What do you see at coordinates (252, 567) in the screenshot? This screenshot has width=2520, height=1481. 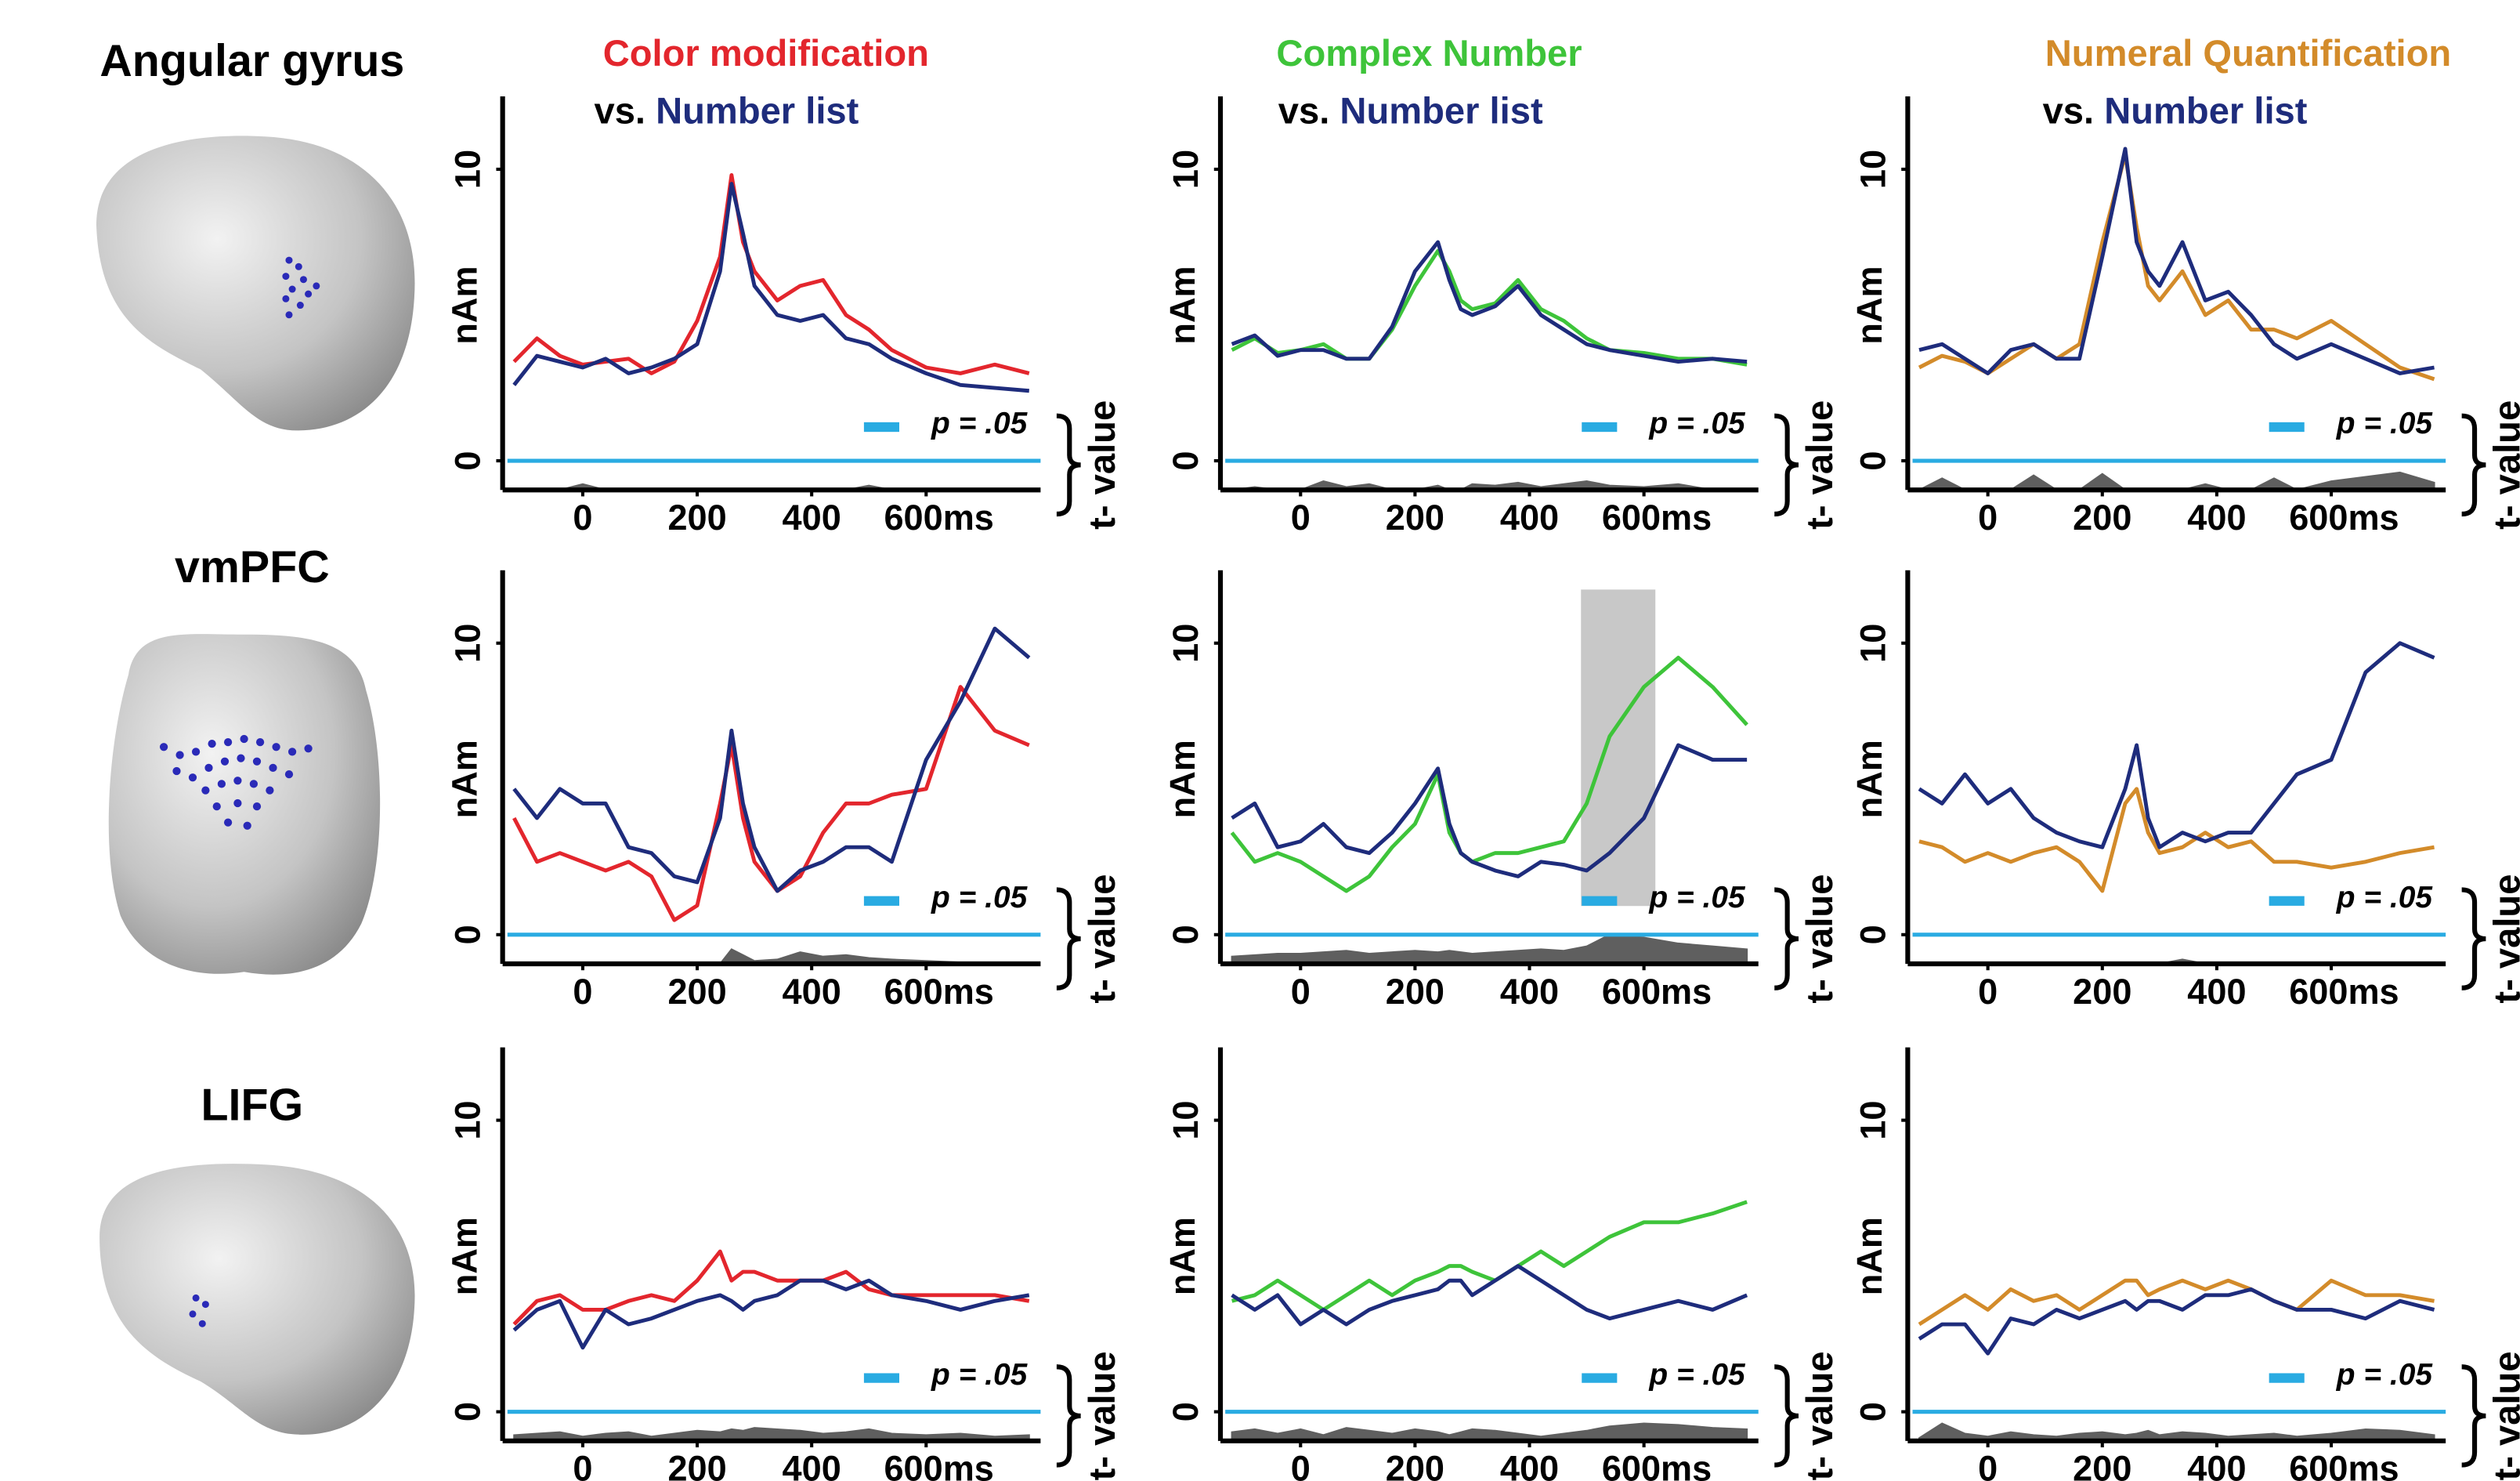 I see `row-label: vmPFC` at bounding box center [252, 567].